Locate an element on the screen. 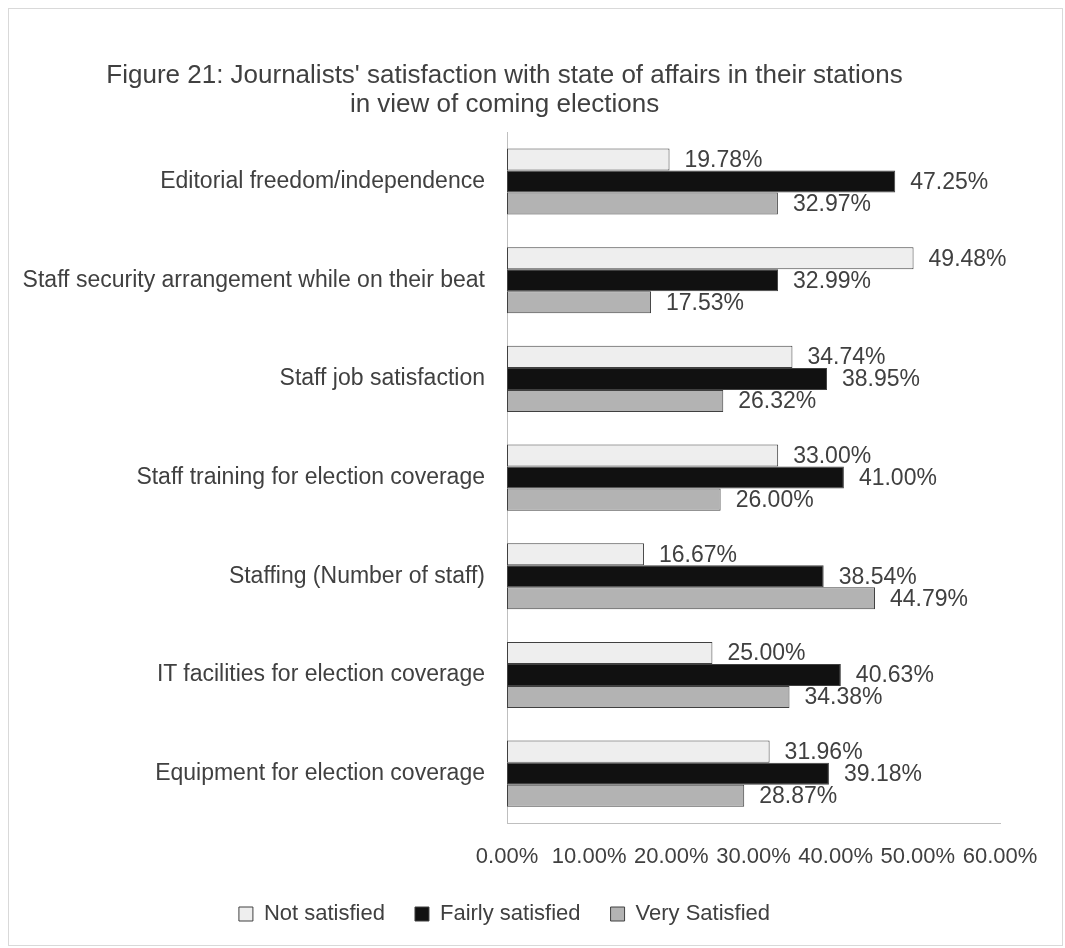 The width and height of the screenshot is (1065, 948). data-label: 32.97% is located at coordinates (831, 202).